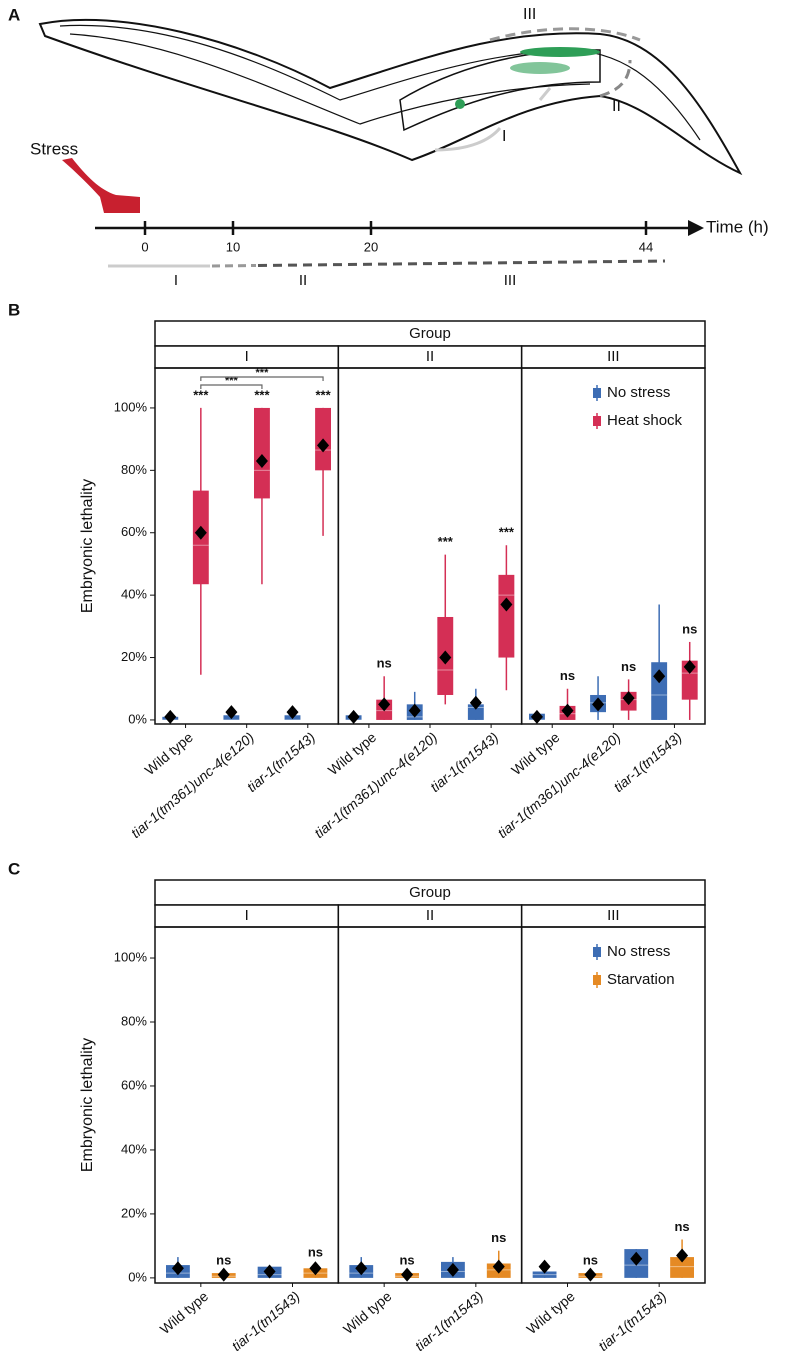 The width and height of the screenshot is (786, 1359). What do you see at coordinates (510, 280) in the screenshot?
I see `period-label: III` at bounding box center [510, 280].